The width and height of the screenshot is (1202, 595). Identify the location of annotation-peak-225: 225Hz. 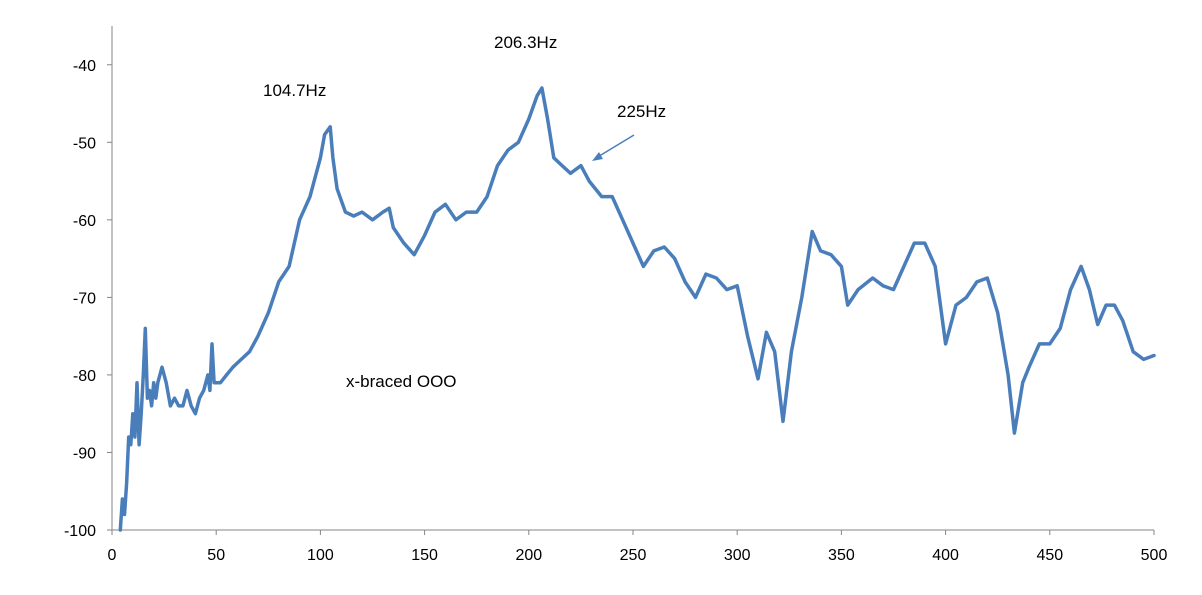
(641, 111).